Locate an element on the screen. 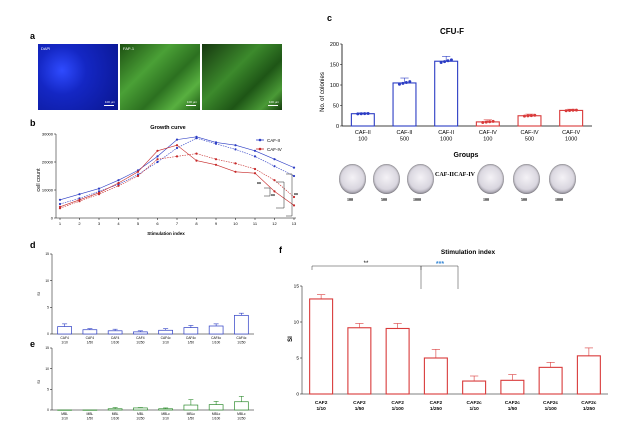  merged-micrograph: 100 μm is located at coordinates (242, 77).